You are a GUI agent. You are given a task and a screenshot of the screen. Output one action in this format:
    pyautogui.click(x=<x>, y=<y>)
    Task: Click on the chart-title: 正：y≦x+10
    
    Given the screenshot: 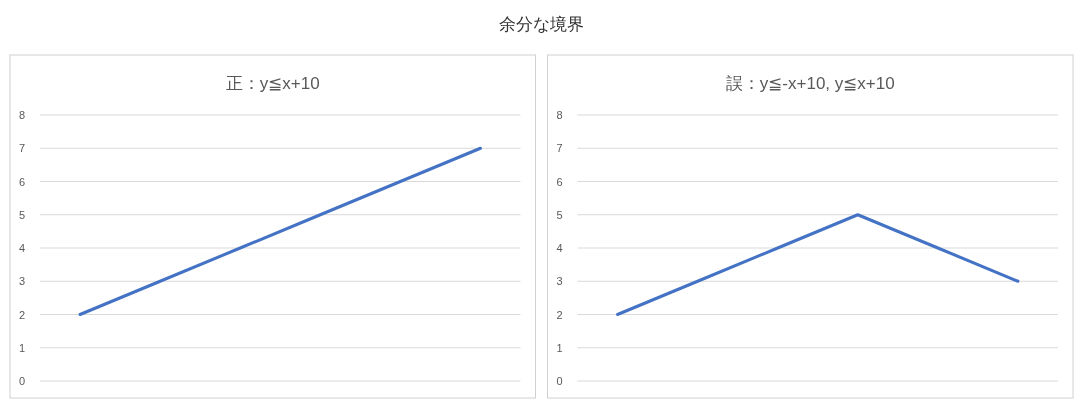 What is the action you would take?
    pyautogui.click(x=272, y=83)
    